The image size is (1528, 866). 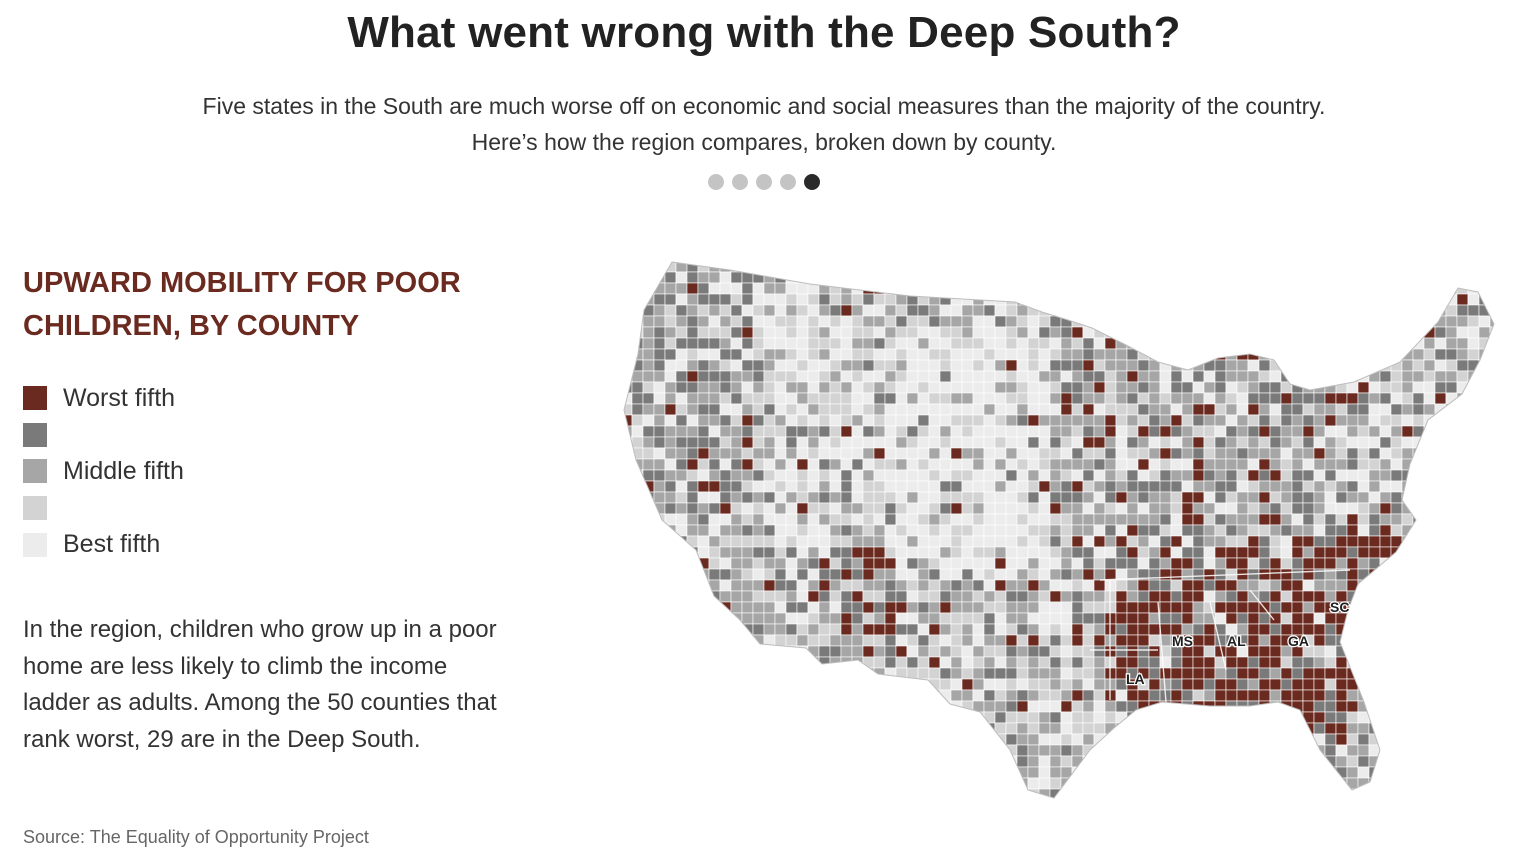 What do you see at coordinates (103, 435) in the screenshot?
I see `legend-item-second` at bounding box center [103, 435].